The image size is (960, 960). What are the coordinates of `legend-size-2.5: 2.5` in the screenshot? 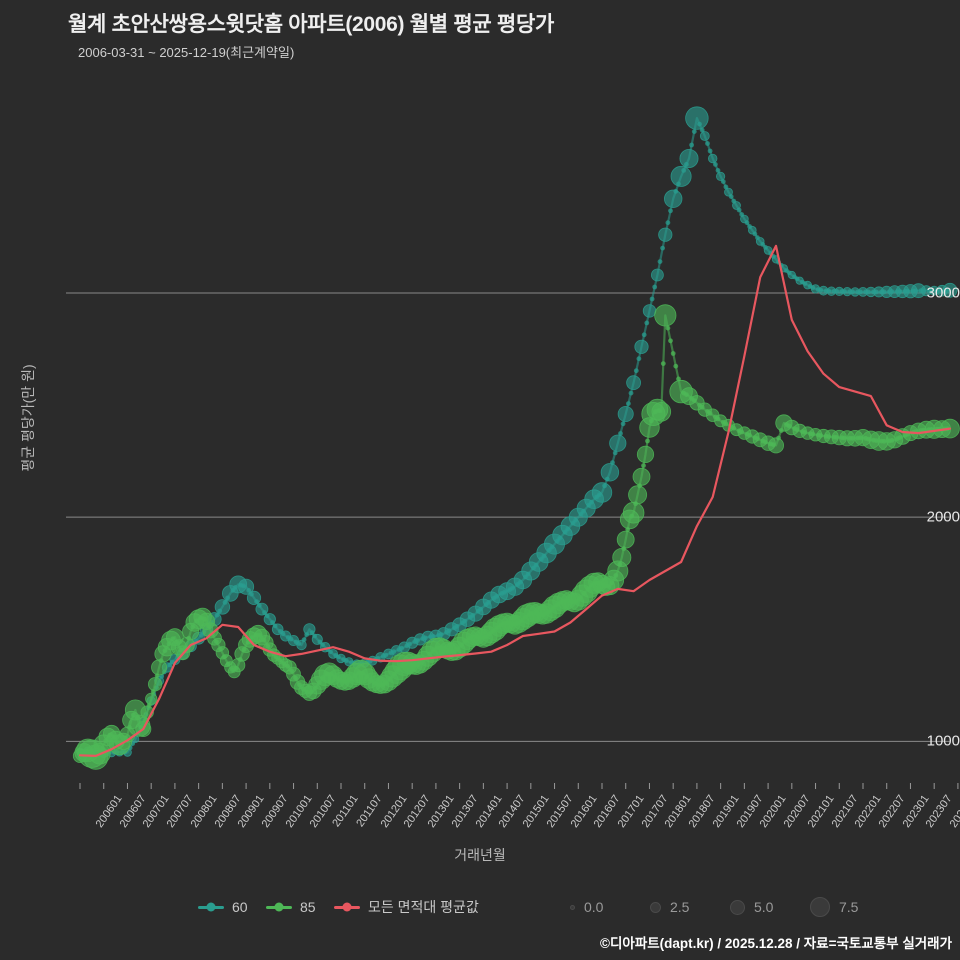 It's located at (669, 907).